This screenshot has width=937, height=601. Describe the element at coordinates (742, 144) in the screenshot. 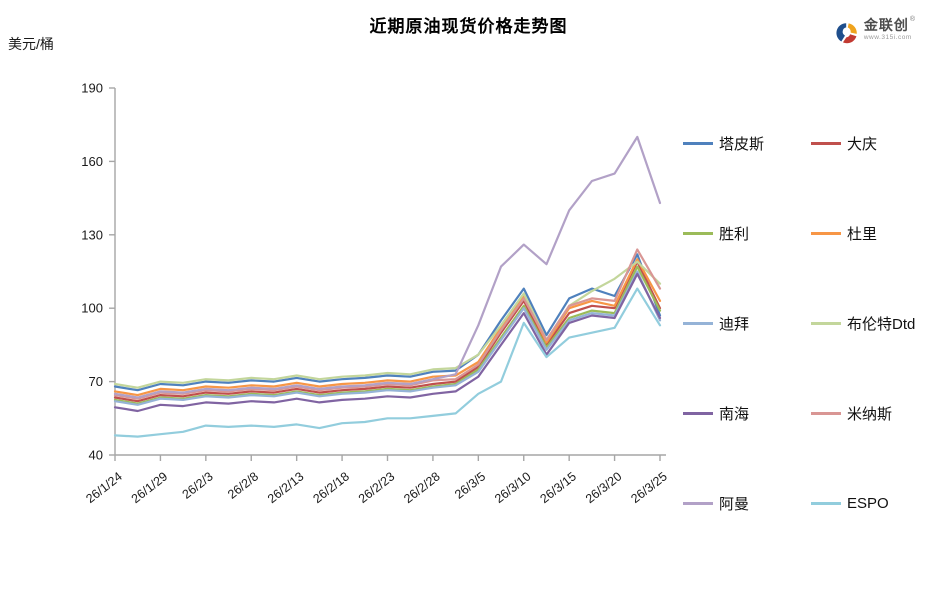

I see `legend-label: 塔皮斯` at that location.